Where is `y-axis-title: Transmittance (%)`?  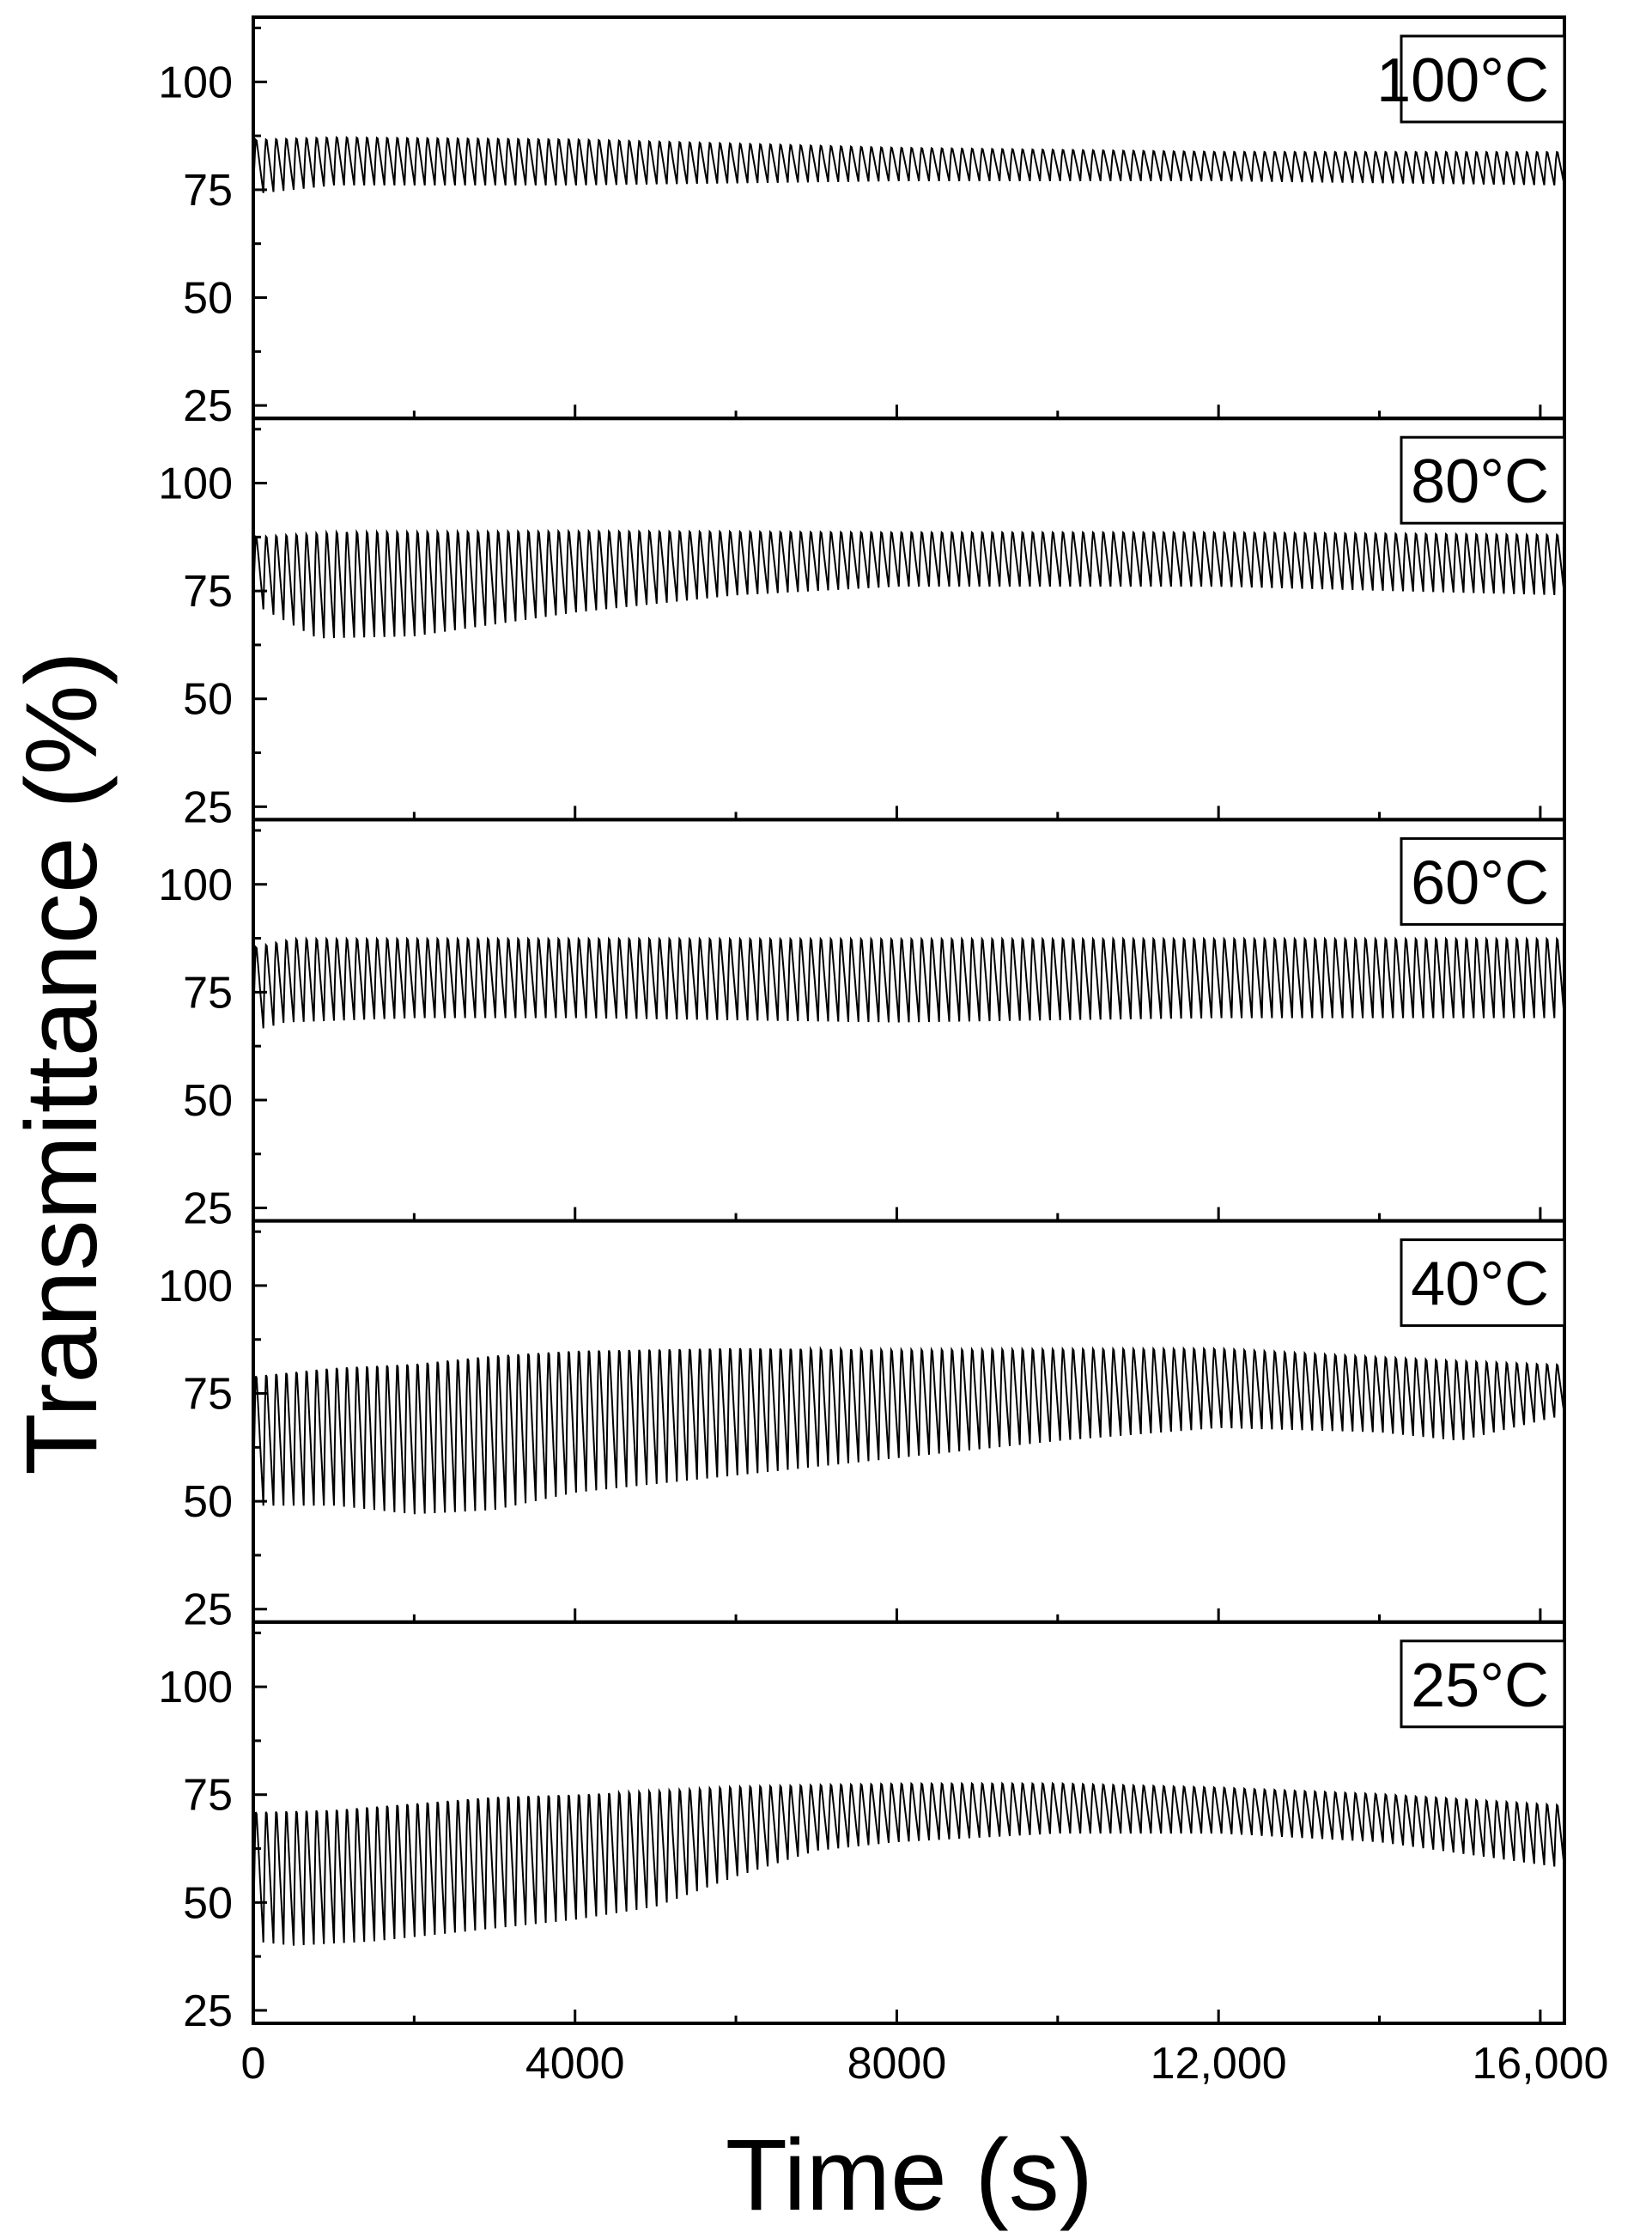
y-axis-title: Transmittance (%) is located at coordinates (61, 1063).